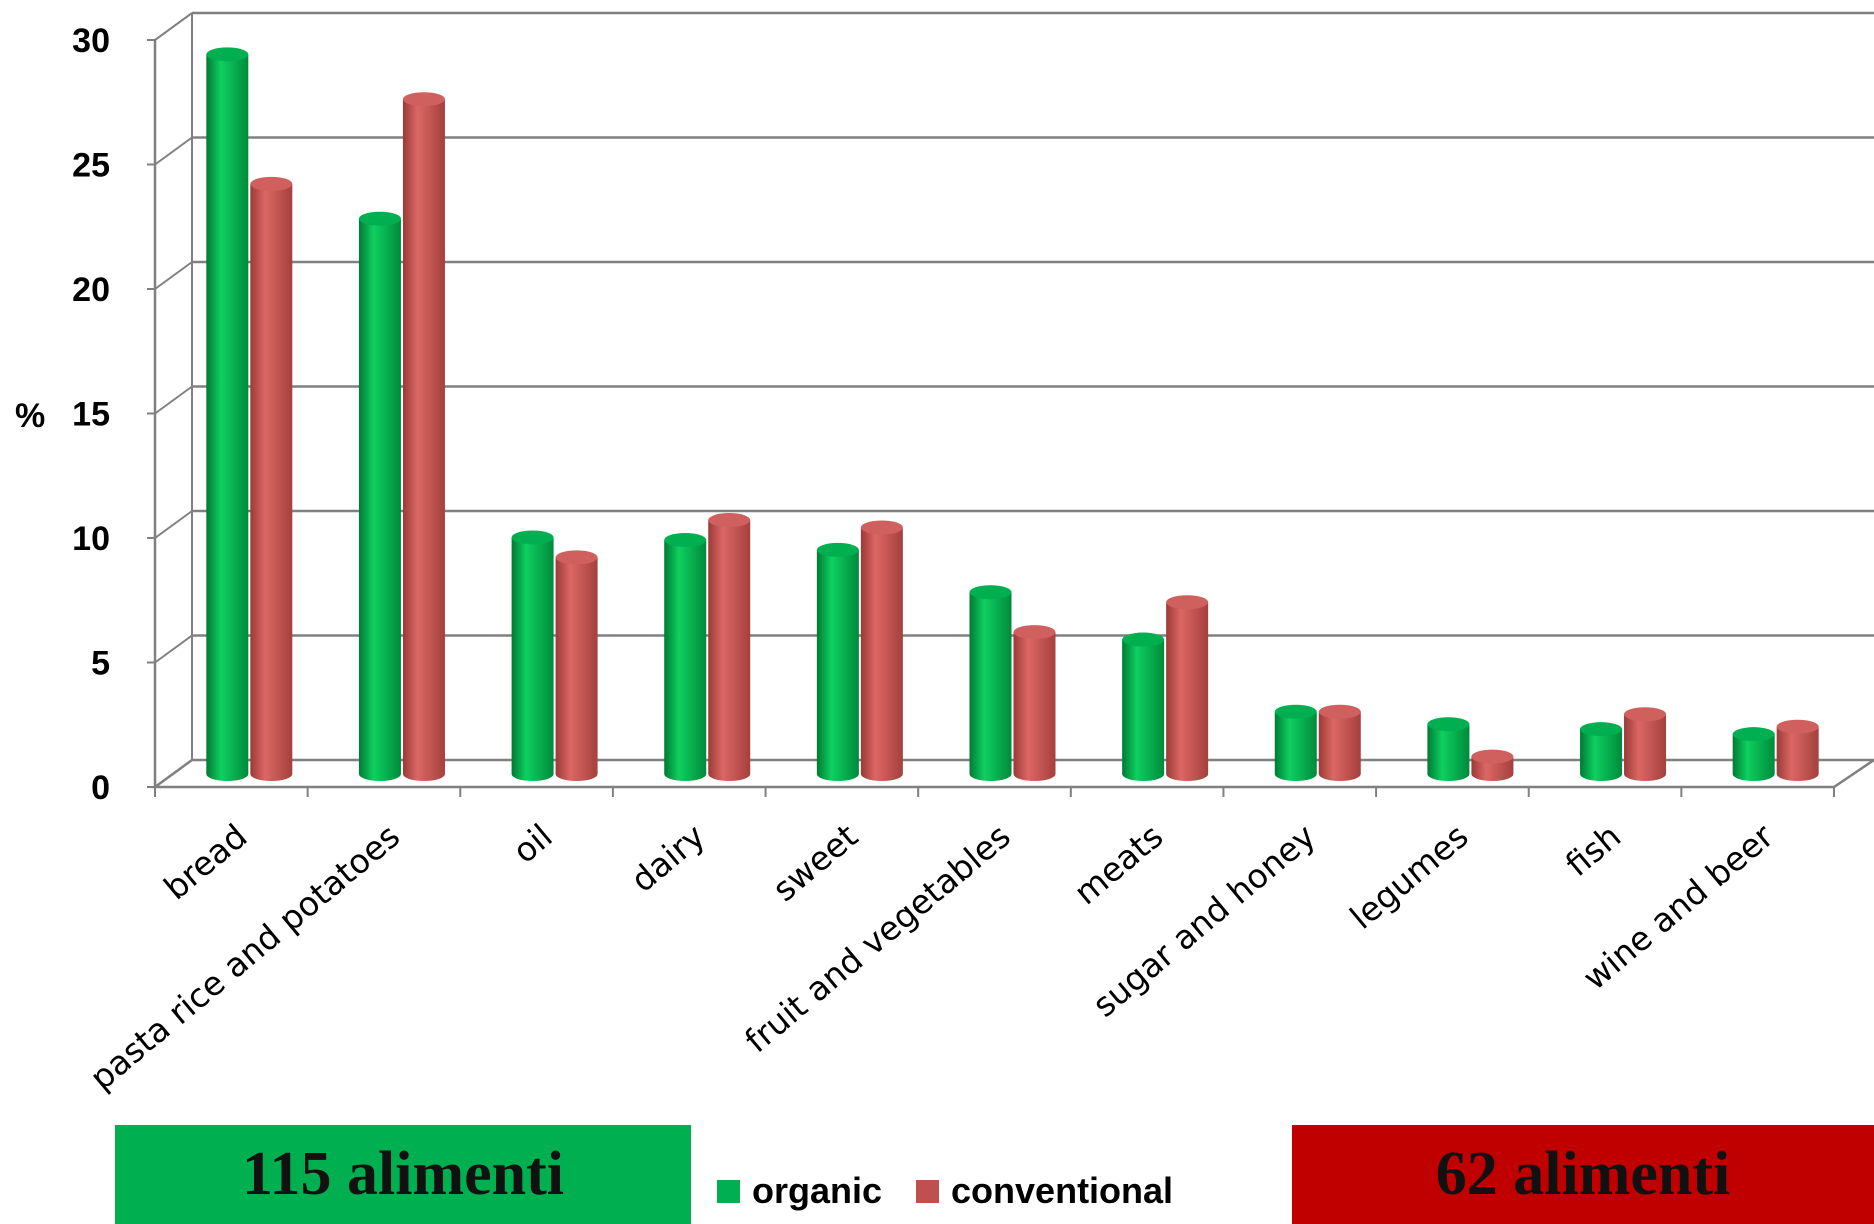  What do you see at coordinates (928, 1191) in the screenshot?
I see `legend-swatch-conventional` at bounding box center [928, 1191].